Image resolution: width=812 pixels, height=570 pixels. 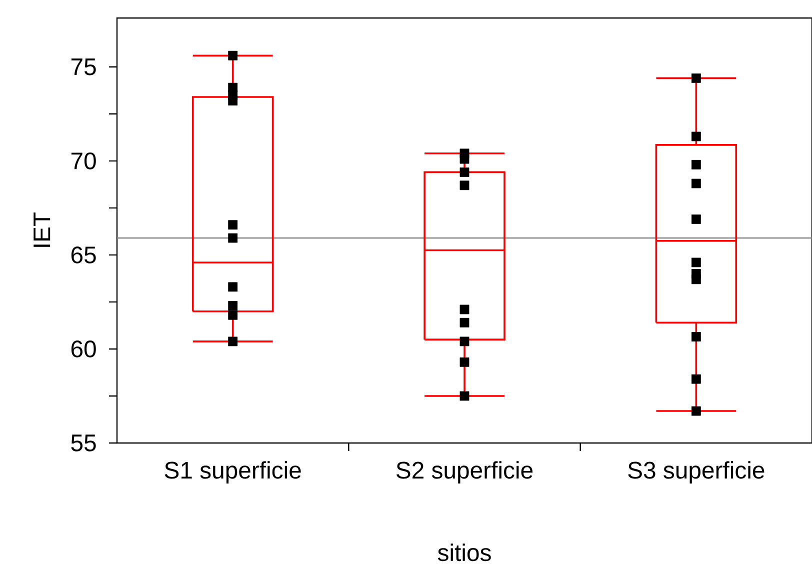 I want to click on y-tick-label: 70, so click(x=83, y=161).